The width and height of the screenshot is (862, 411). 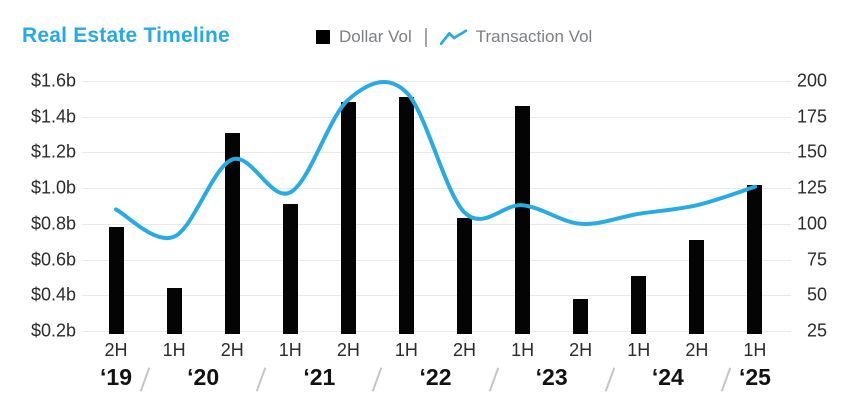 What do you see at coordinates (551, 377) in the screenshot?
I see `year-label: ‘23` at bounding box center [551, 377].